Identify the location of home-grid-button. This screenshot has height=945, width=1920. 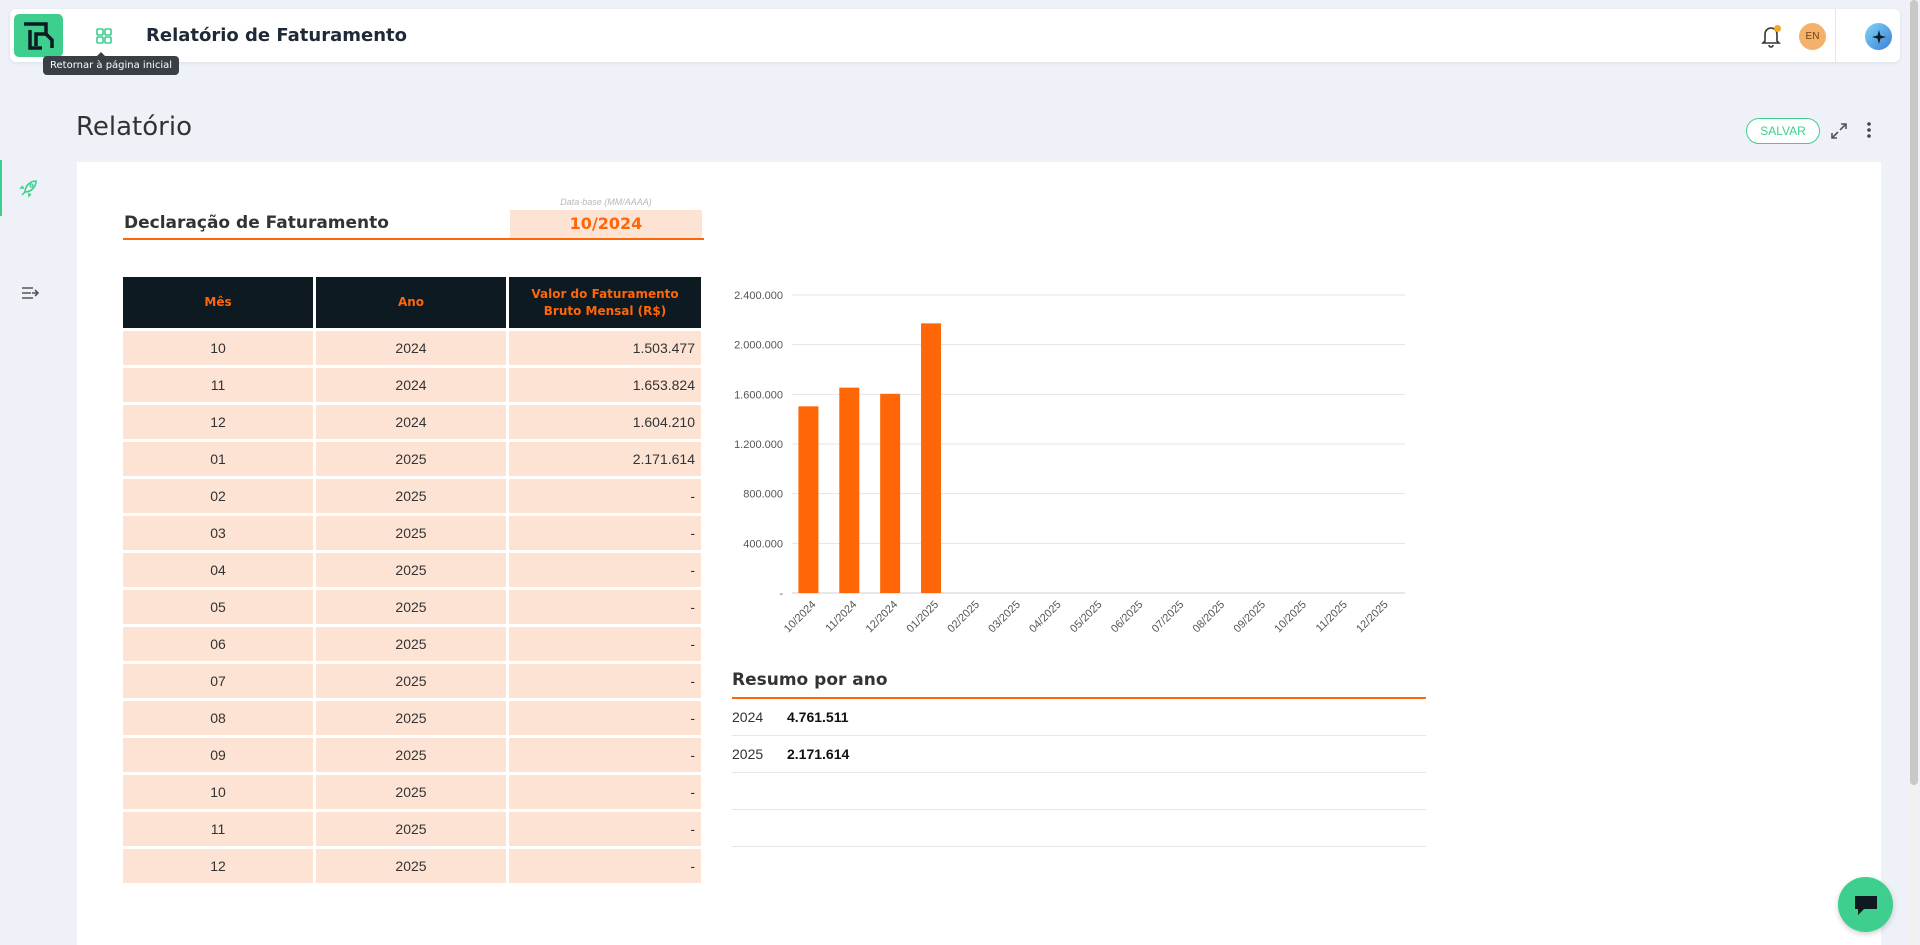
(104, 36).